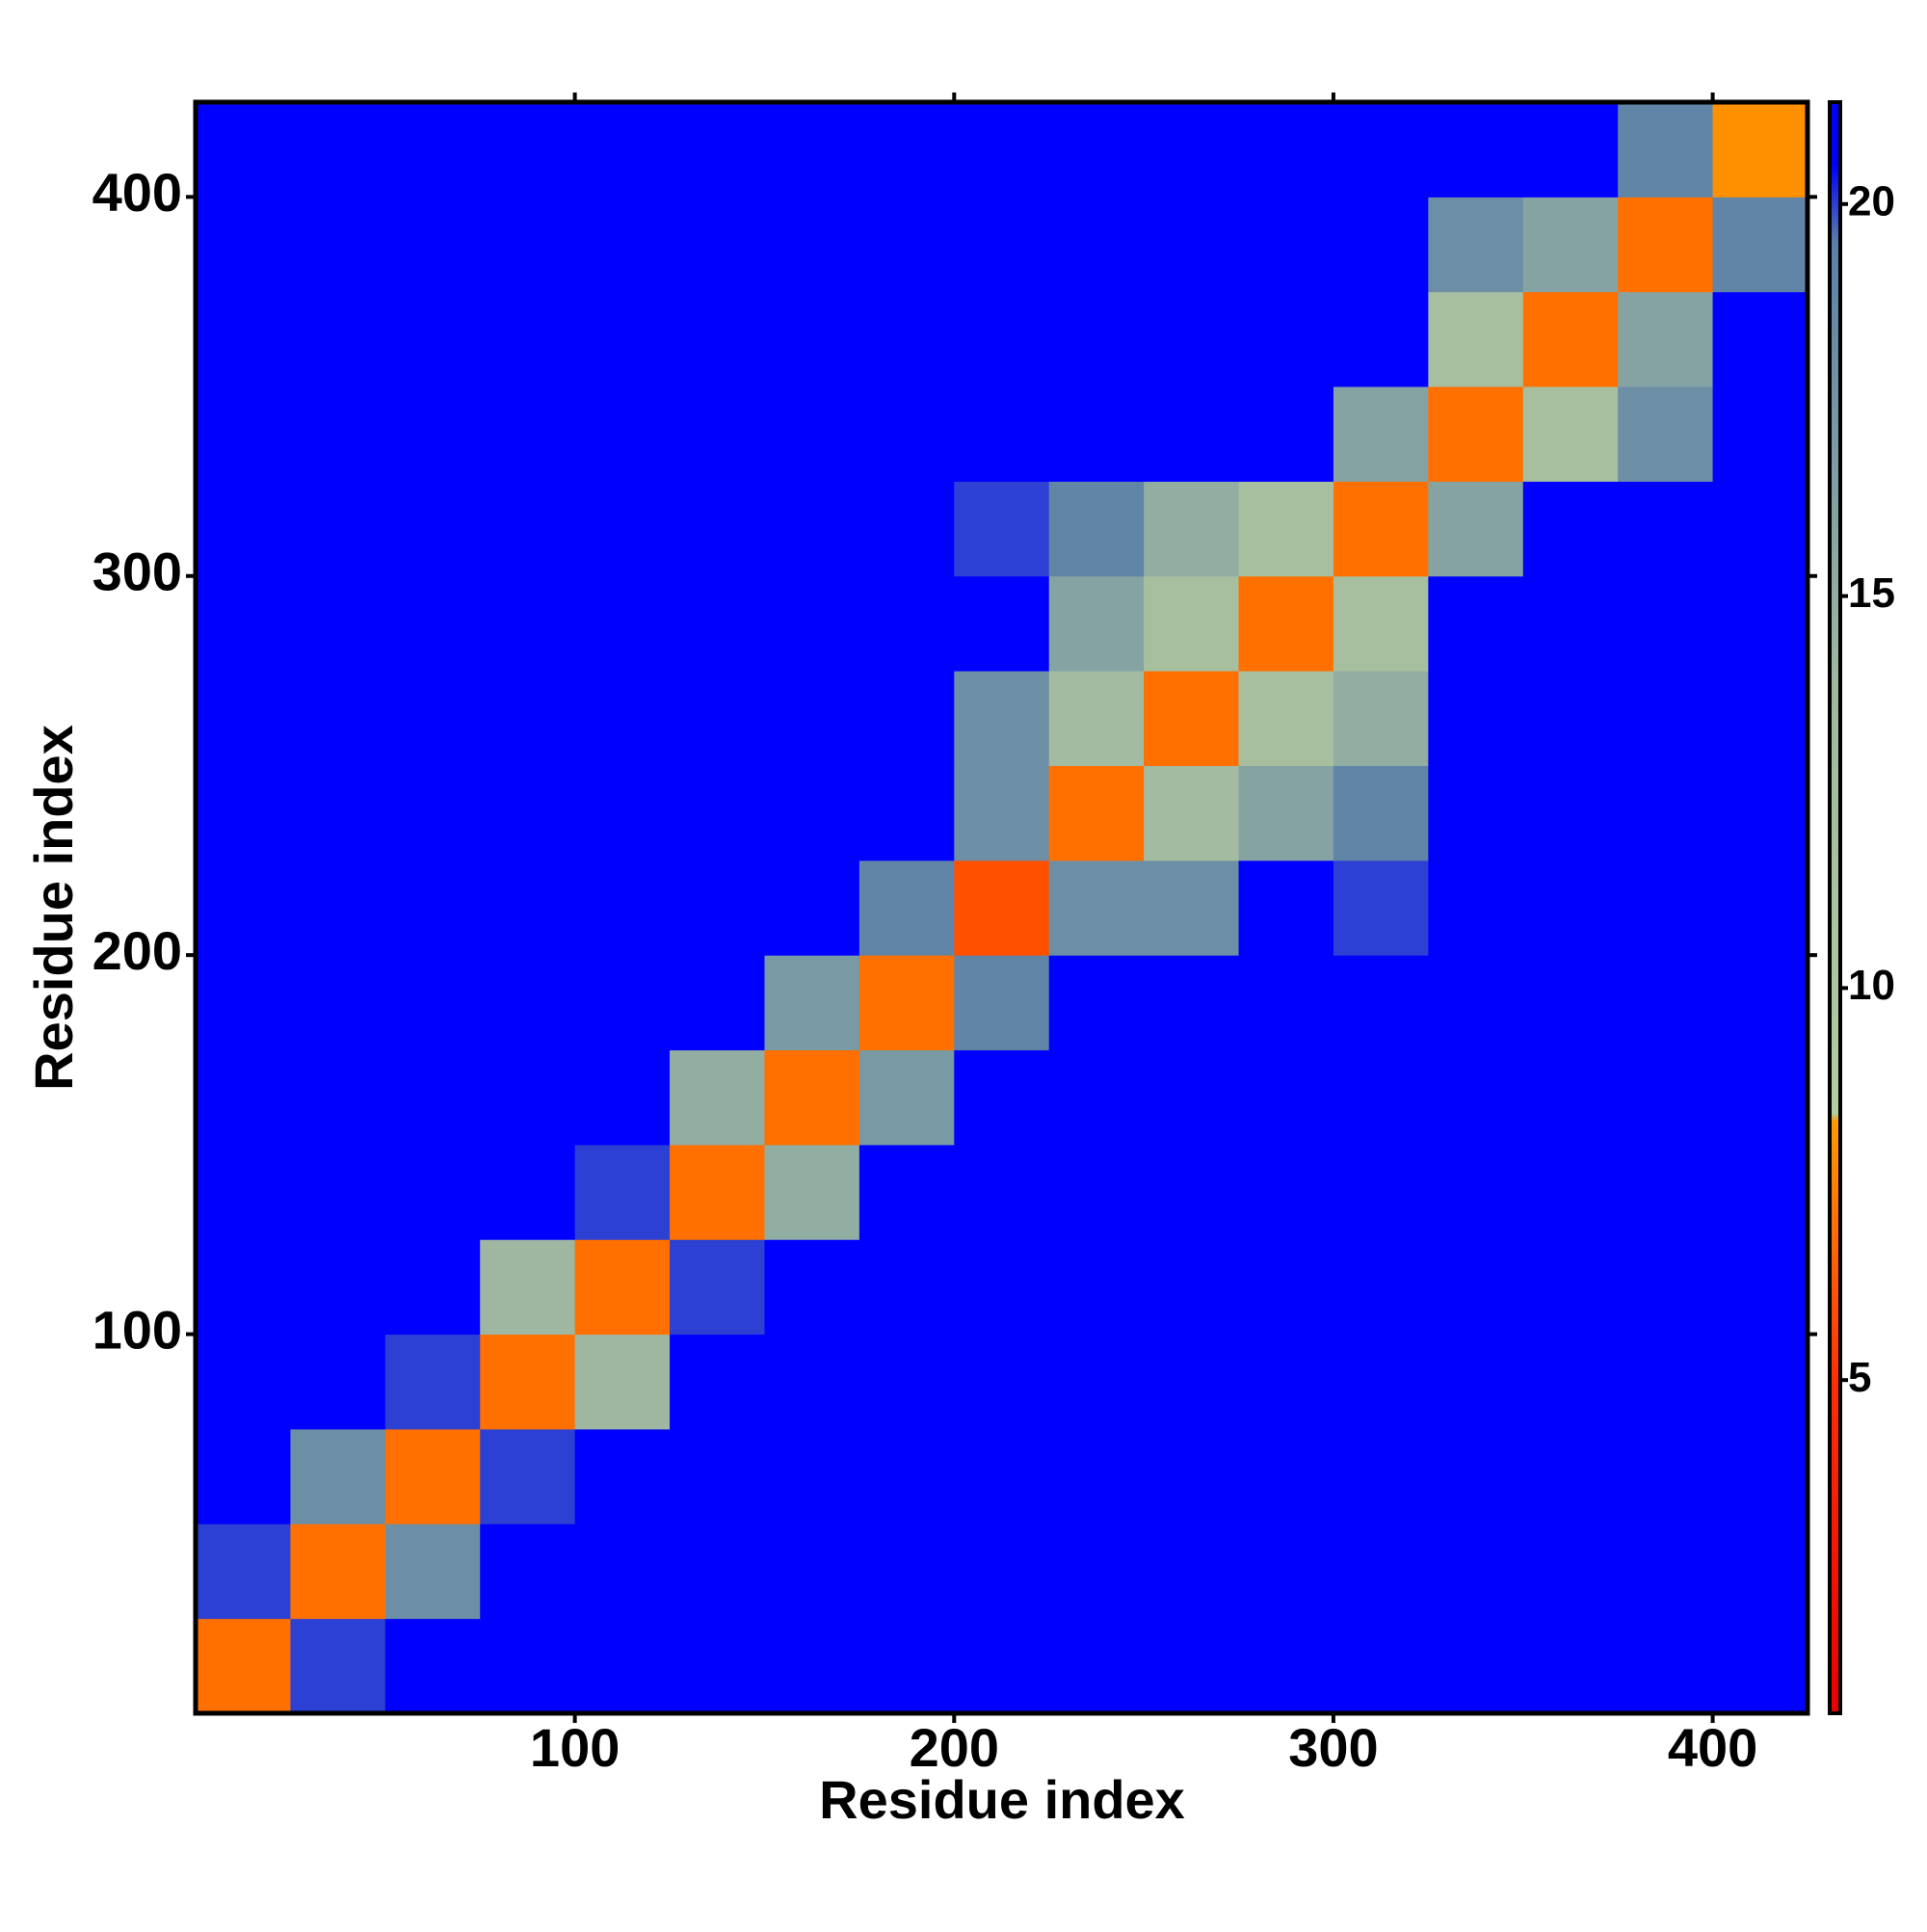 This screenshot has height=1932, width=1927. I want to click on colorbar-tick-label: 10, so click(1871, 985).